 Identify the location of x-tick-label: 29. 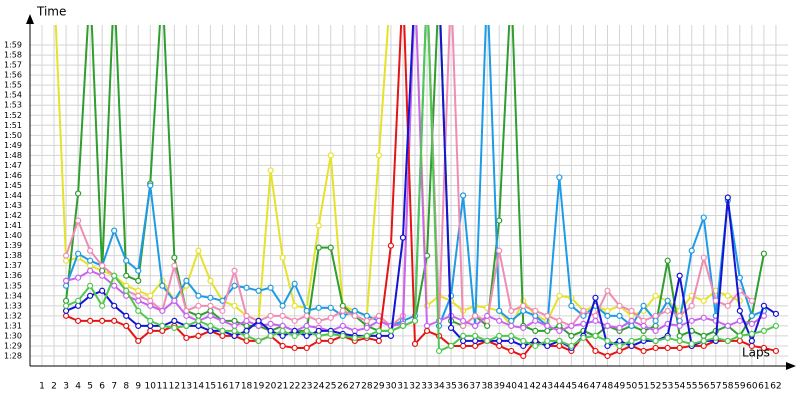
(379, 387).